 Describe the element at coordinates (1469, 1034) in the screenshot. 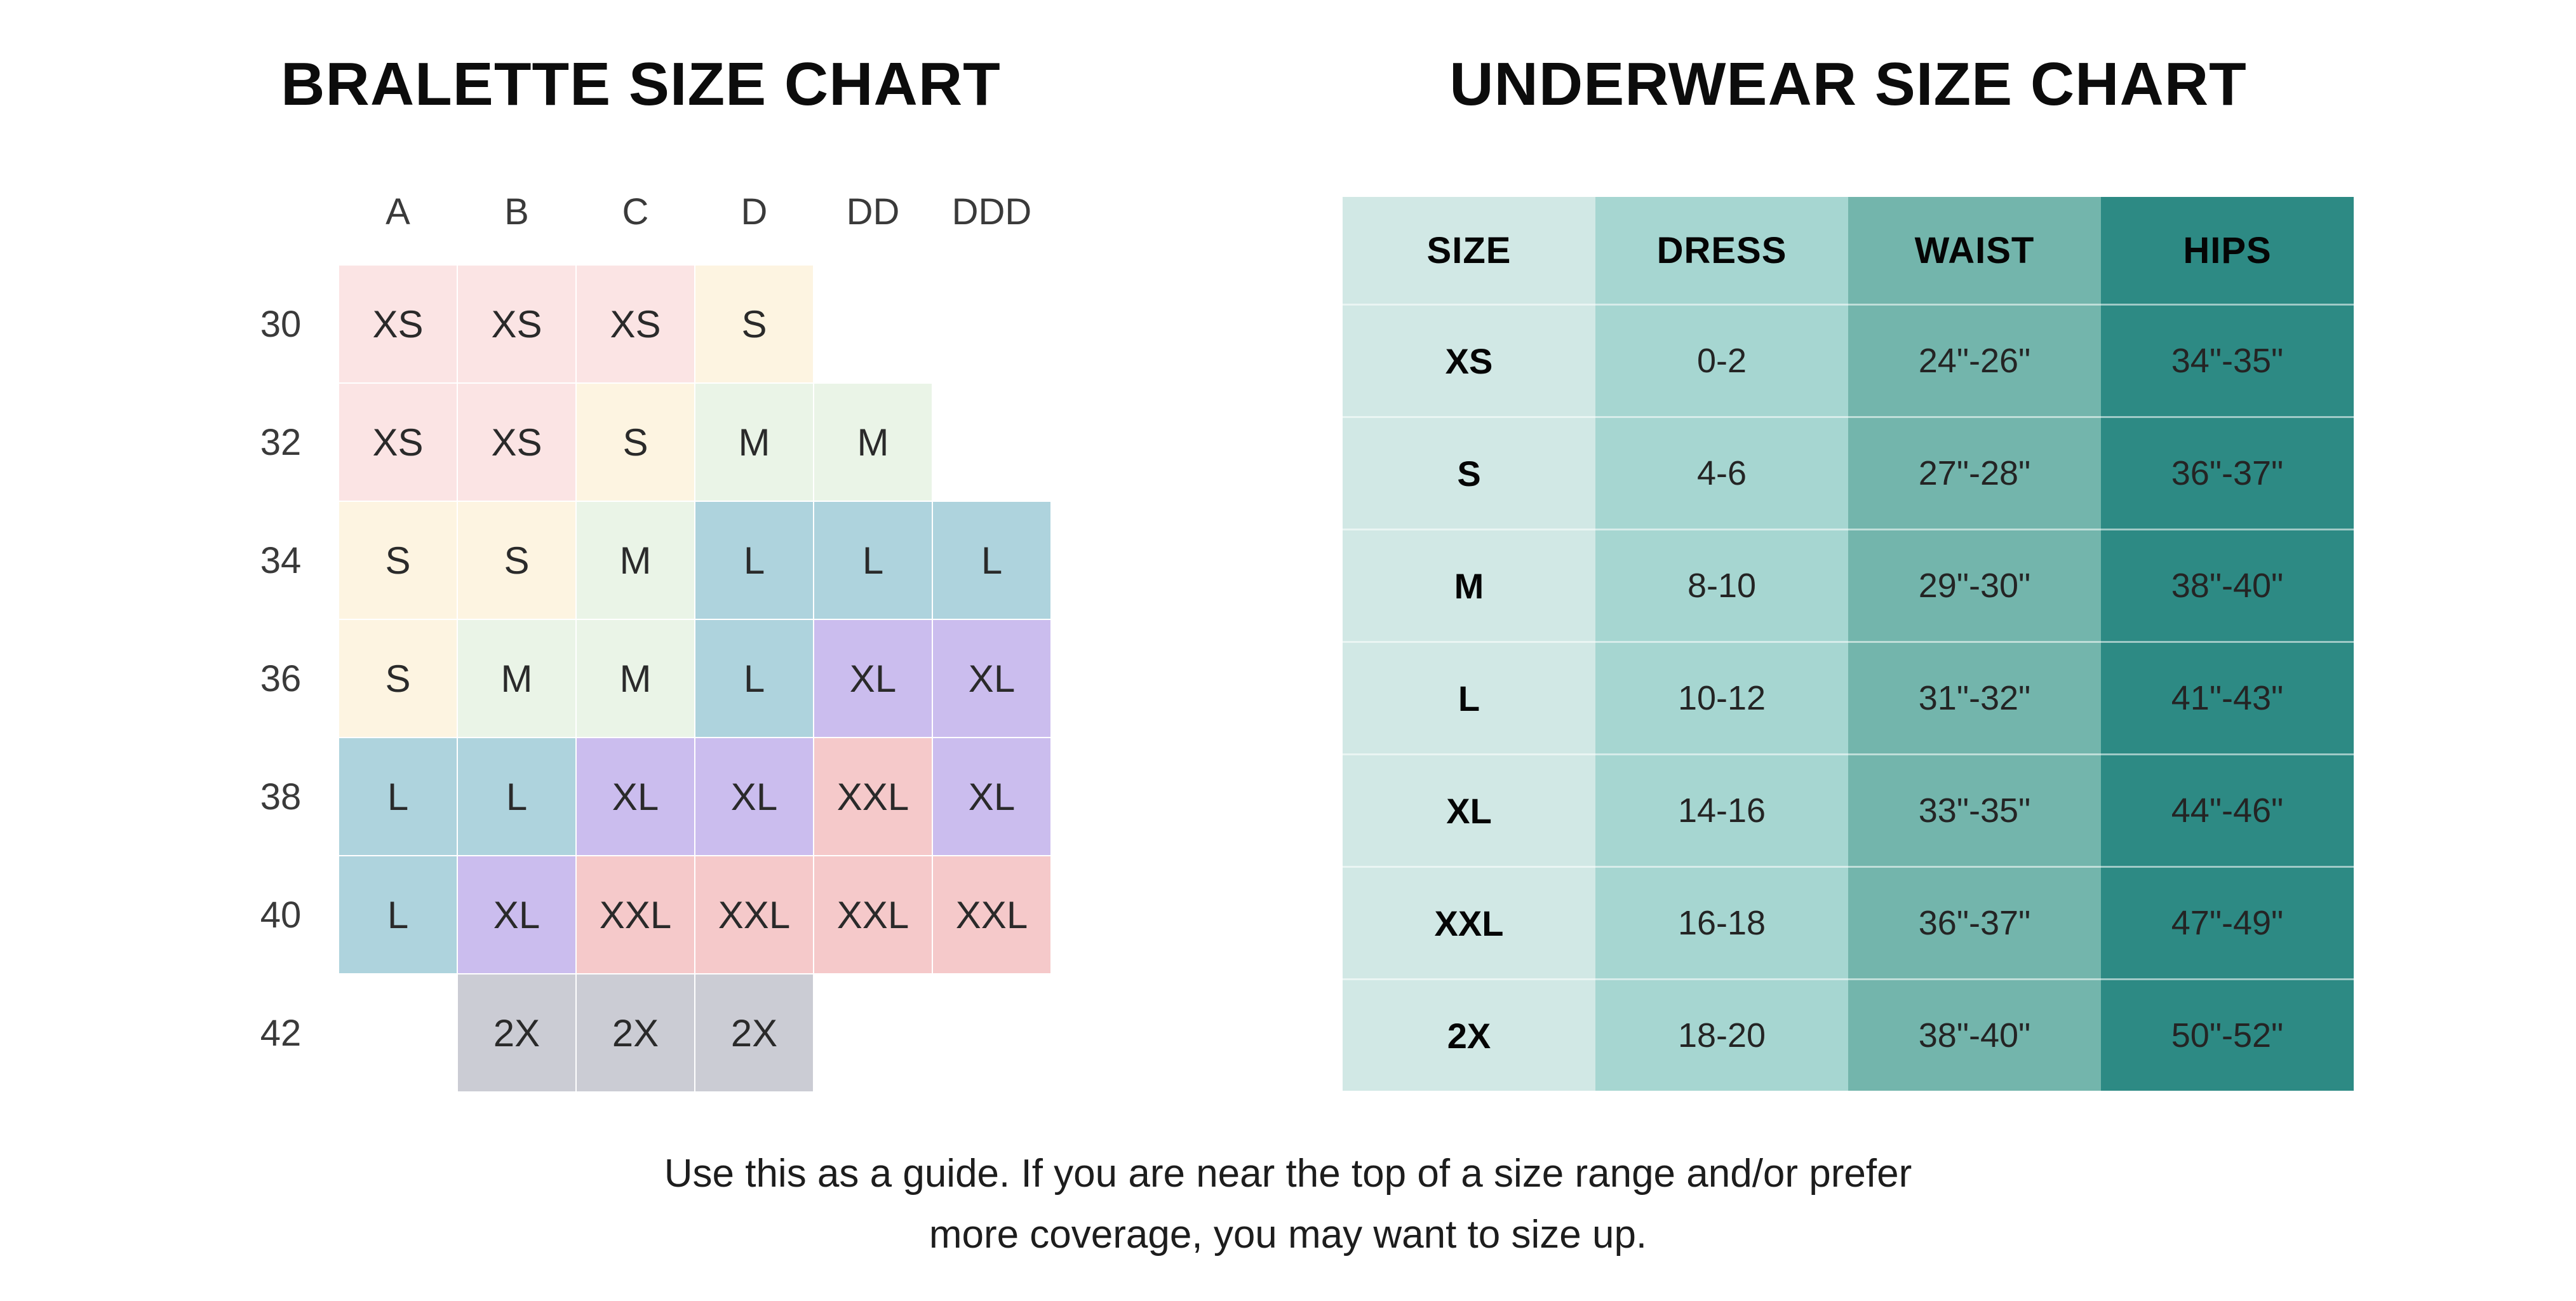

I see `underwear-size-cell: 2X` at that location.